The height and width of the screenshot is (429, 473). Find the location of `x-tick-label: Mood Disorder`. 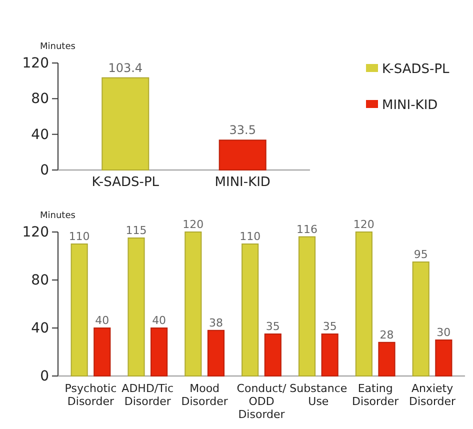

x-tick-label: Mood Disorder is located at coordinates (204, 395).